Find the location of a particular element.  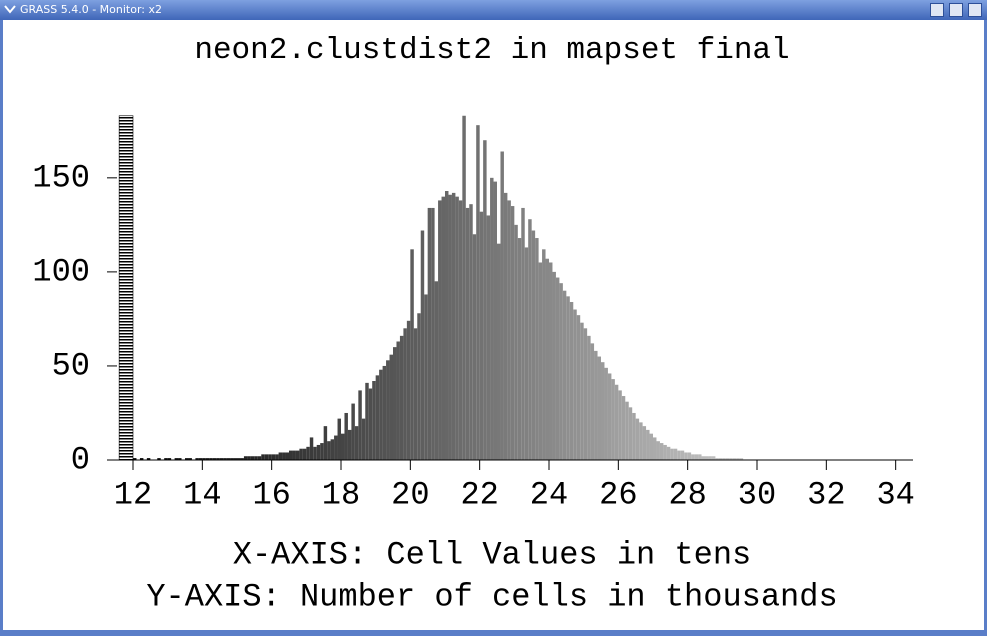

x-tick-label: 20 is located at coordinates (410, 494).